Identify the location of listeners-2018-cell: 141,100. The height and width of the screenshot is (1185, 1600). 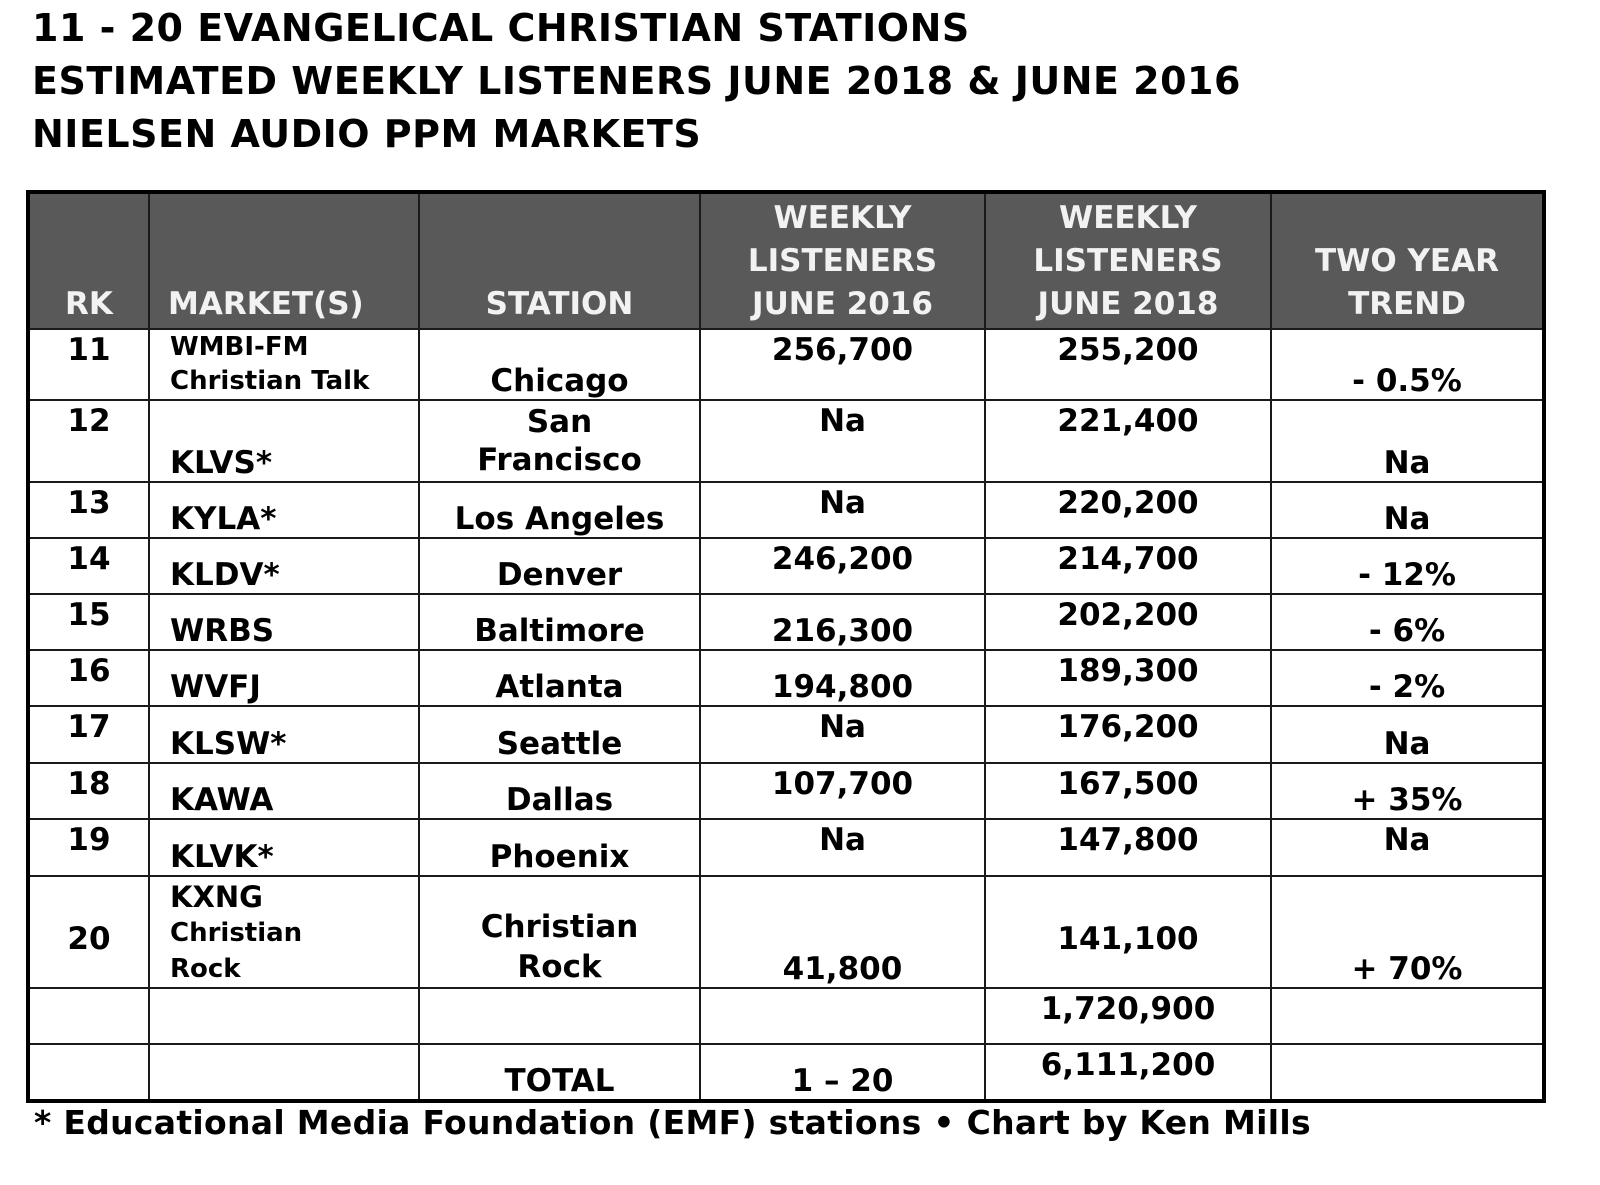
(1128, 932).